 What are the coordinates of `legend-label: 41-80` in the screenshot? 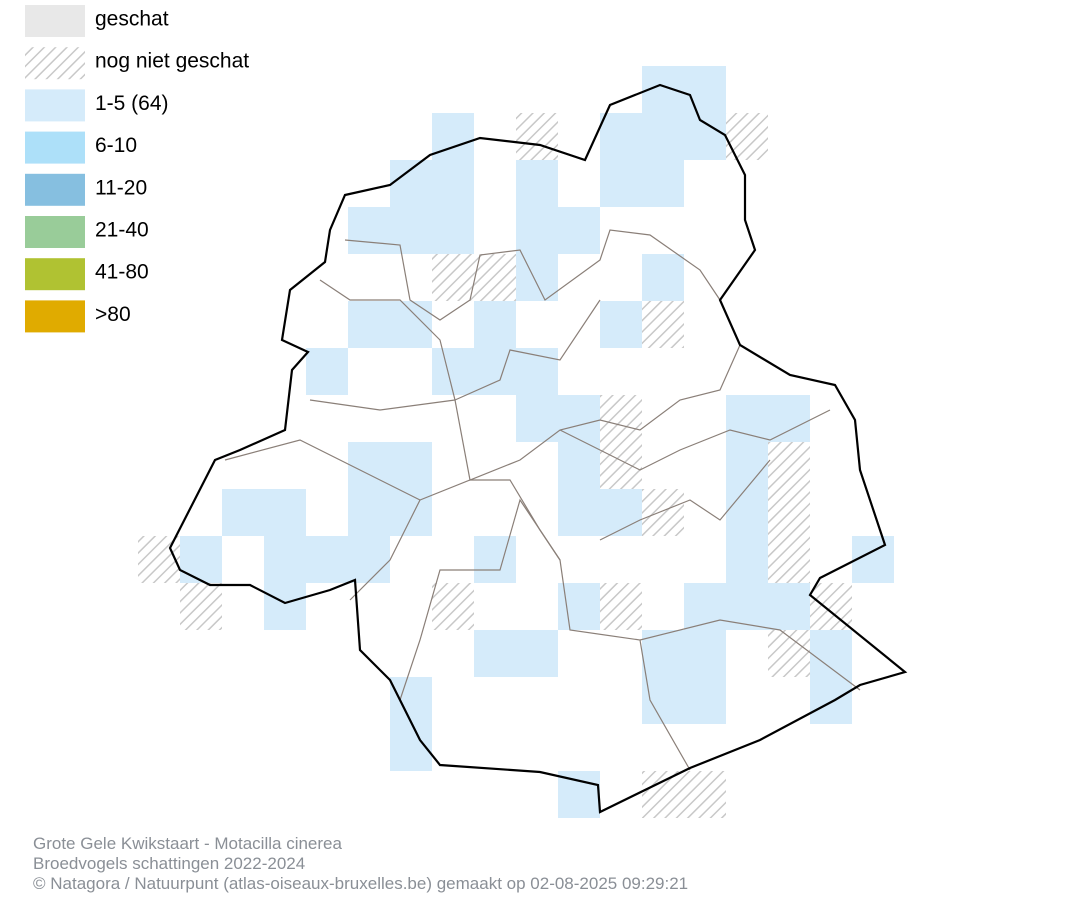 It's located at (122, 272).